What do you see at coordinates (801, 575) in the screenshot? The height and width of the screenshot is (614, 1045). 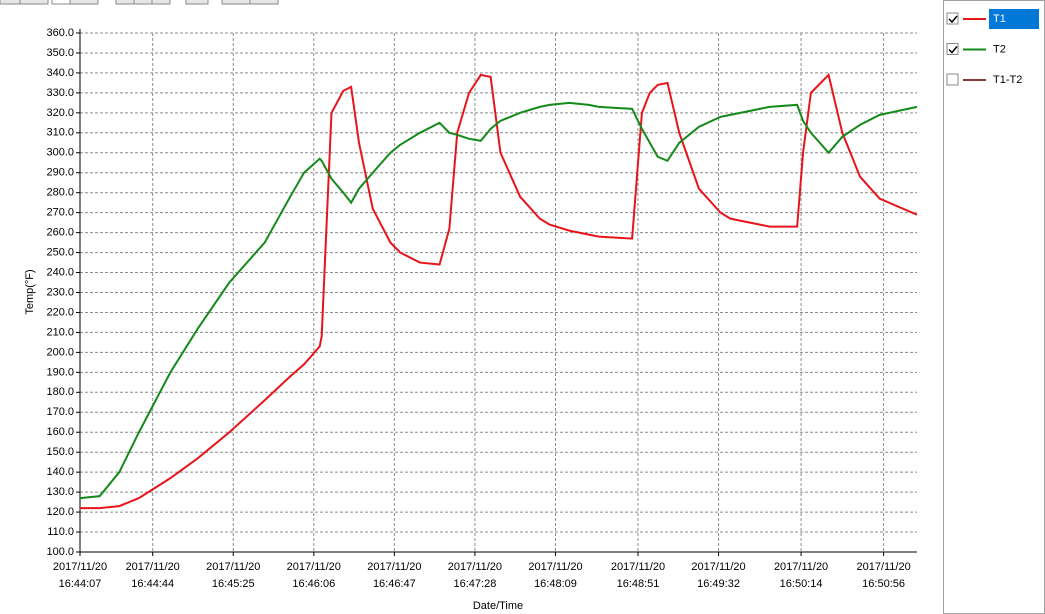 I see `x-tick-label: 2017/11/20 16:50:14` at bounding box center [801, 575].